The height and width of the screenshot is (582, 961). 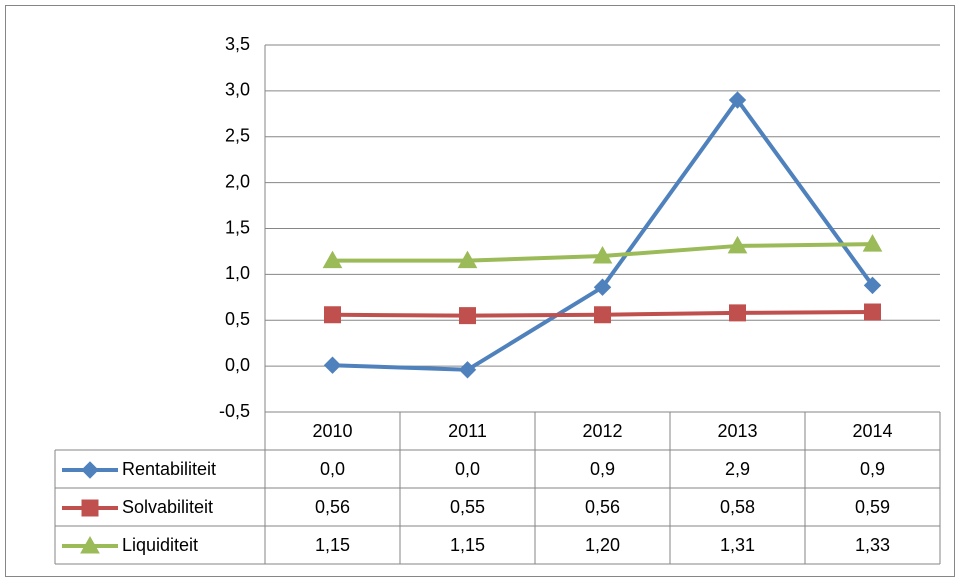 What do you see at coordinates (237, 181) in the screenshot?
I see `y-tick-label: 2,0` at bounding box center [237, 181].